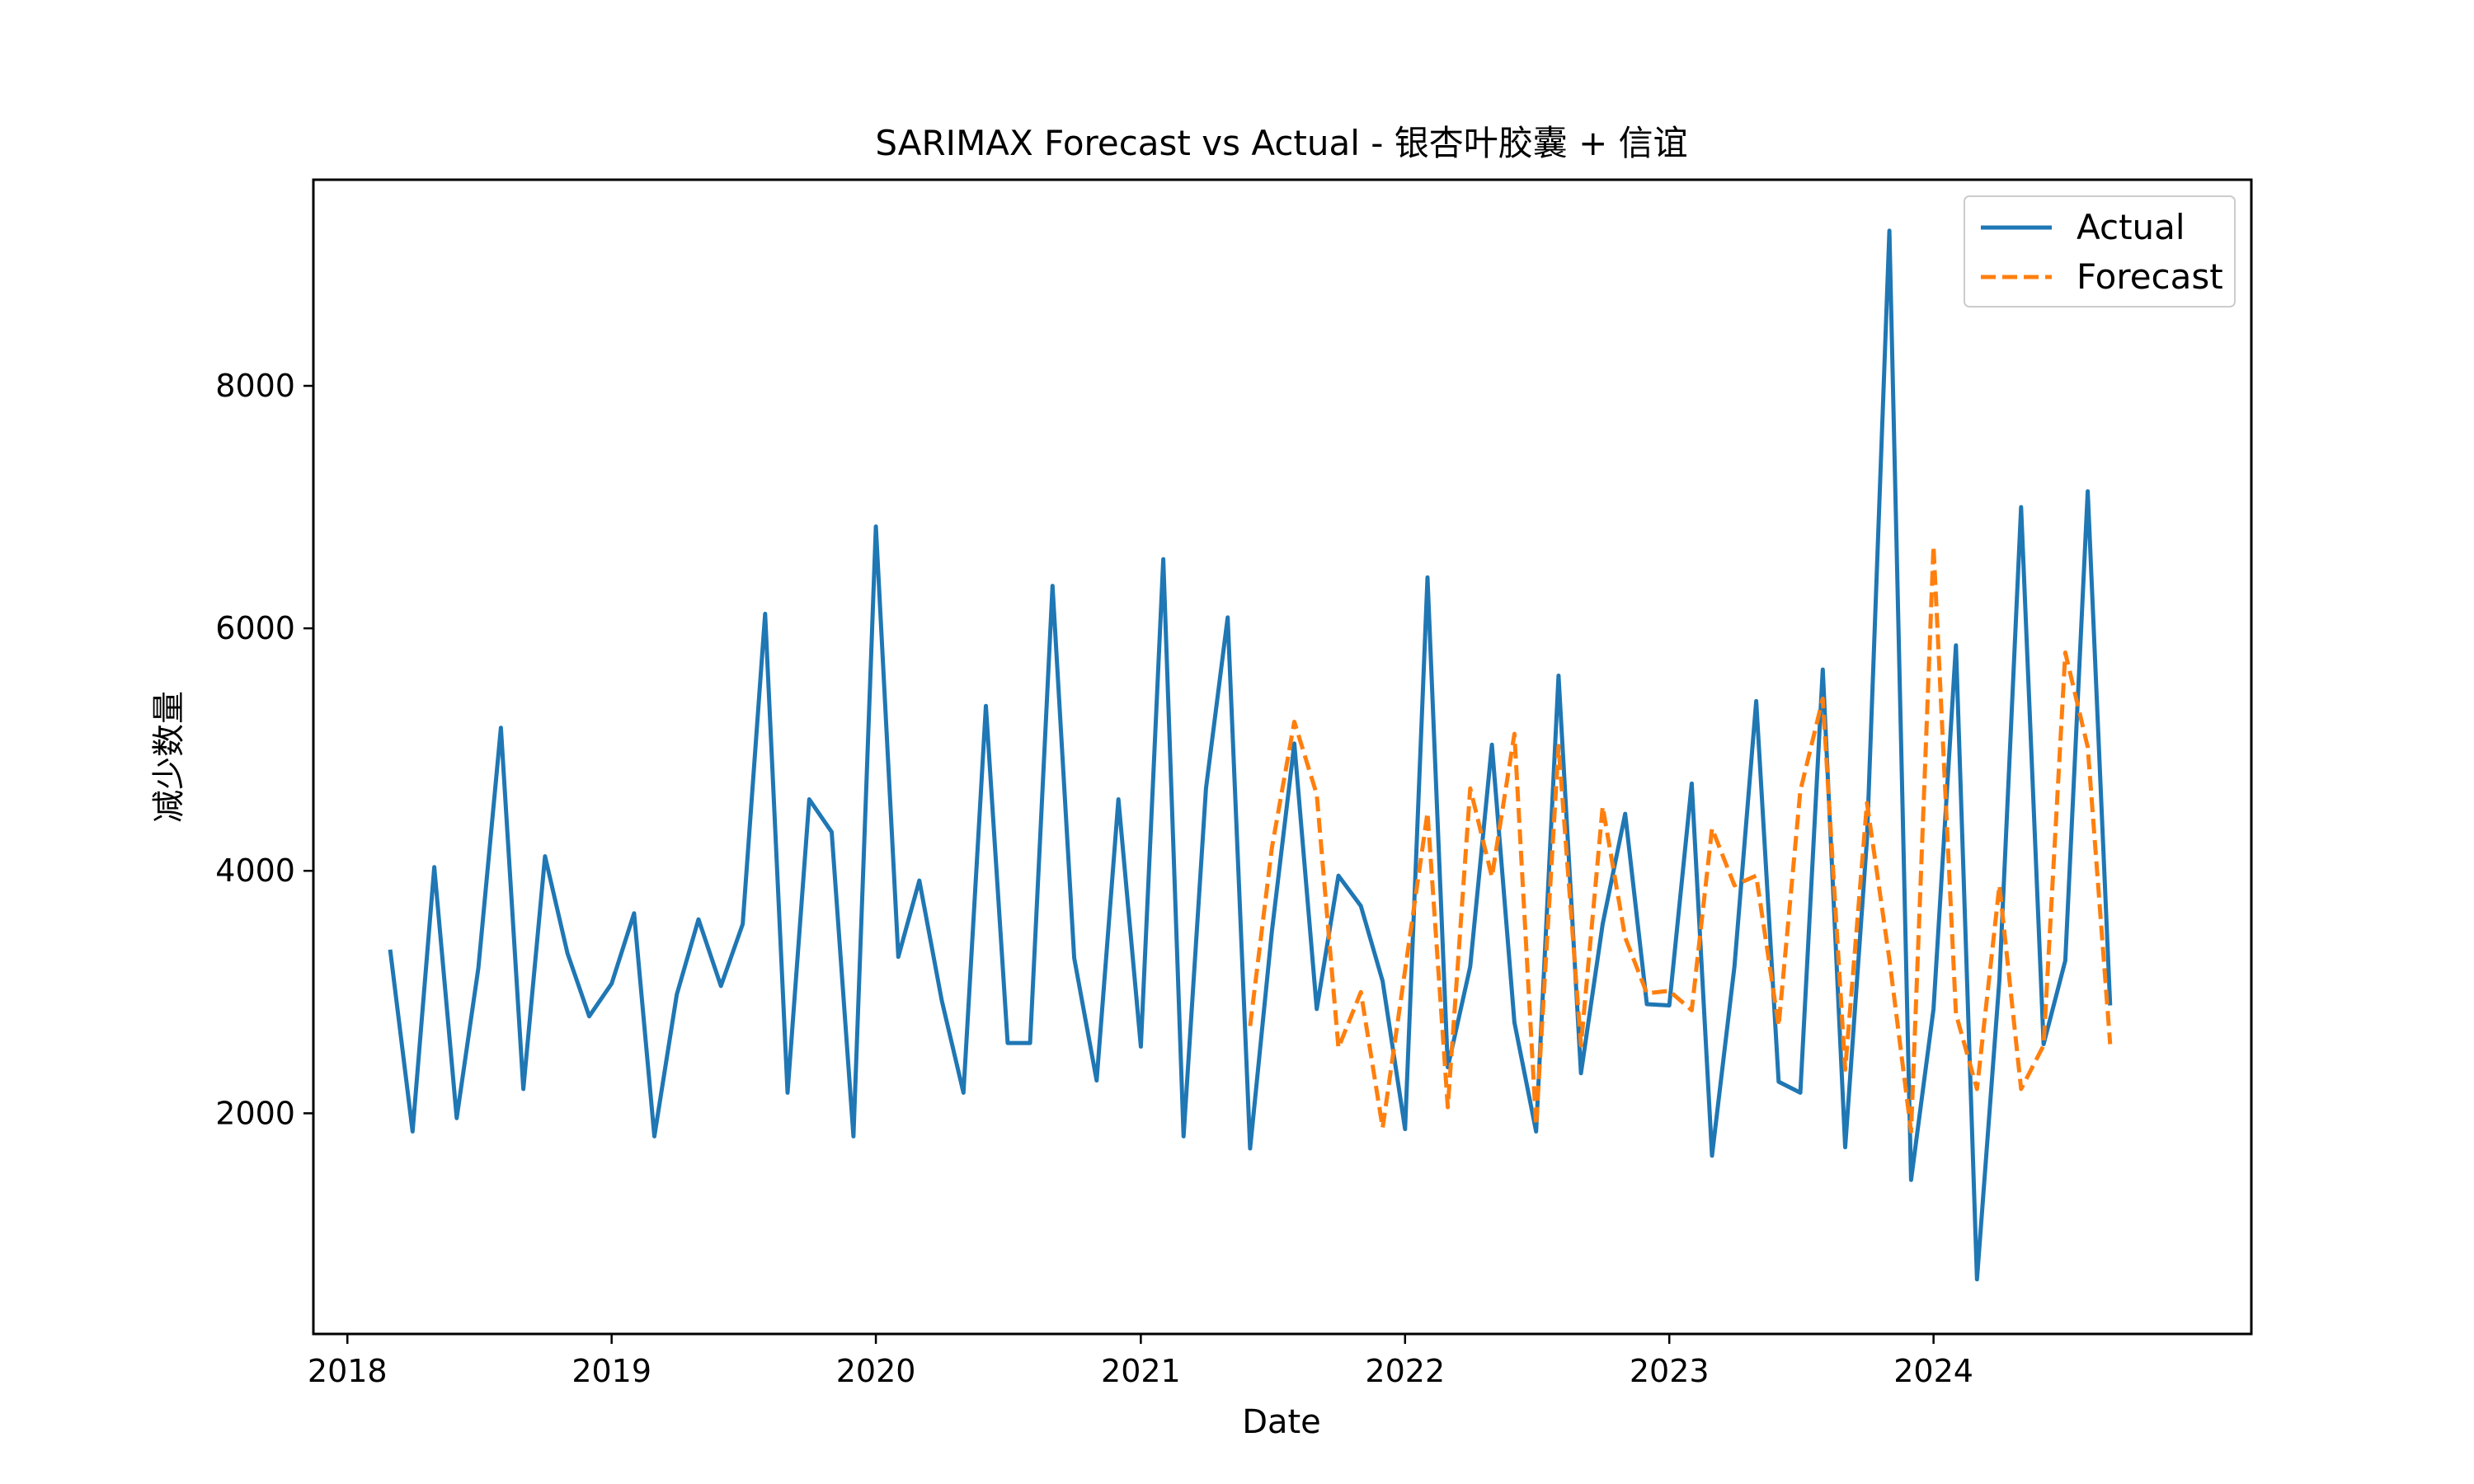  I want to click on x-tick-label: 2022, so click(1405, 1371).